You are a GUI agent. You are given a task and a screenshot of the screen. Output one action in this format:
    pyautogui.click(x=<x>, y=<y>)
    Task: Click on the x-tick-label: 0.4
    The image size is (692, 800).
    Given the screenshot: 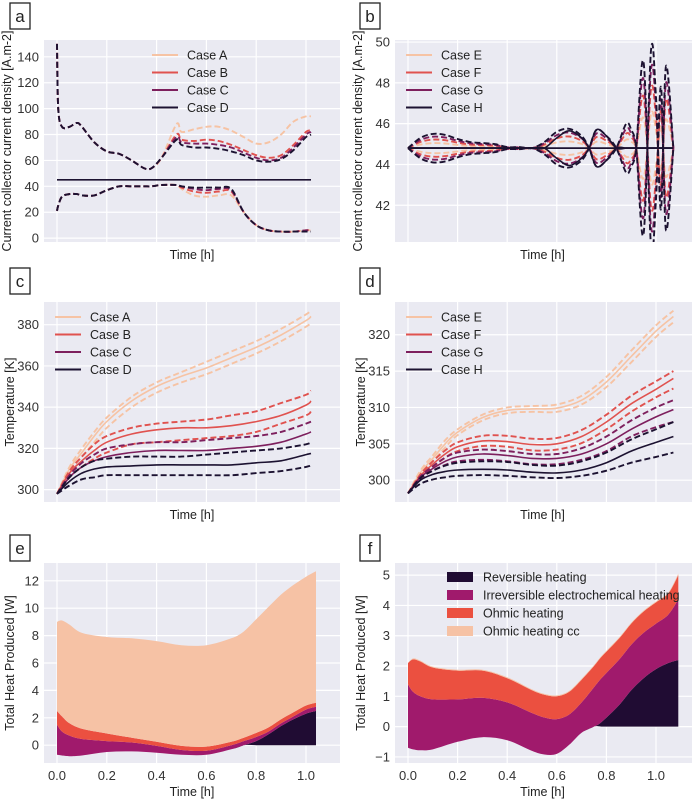 What is the action you would take?
    pyautogui.click(x=157, y=775)
    